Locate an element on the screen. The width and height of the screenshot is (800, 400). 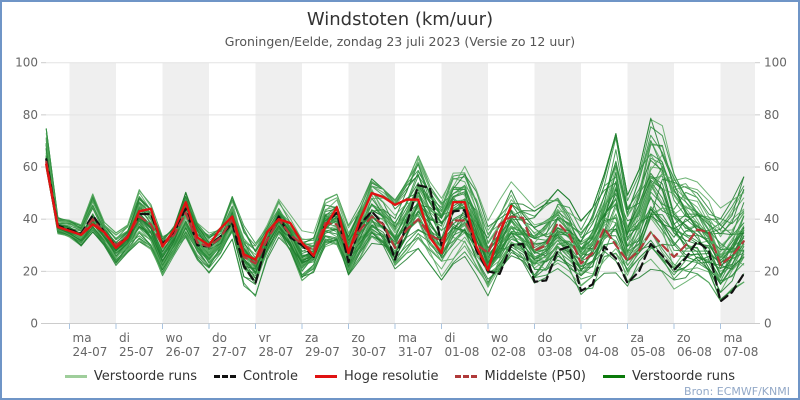
x-tick-date: 27-07 is located at coordinates (229, 352).